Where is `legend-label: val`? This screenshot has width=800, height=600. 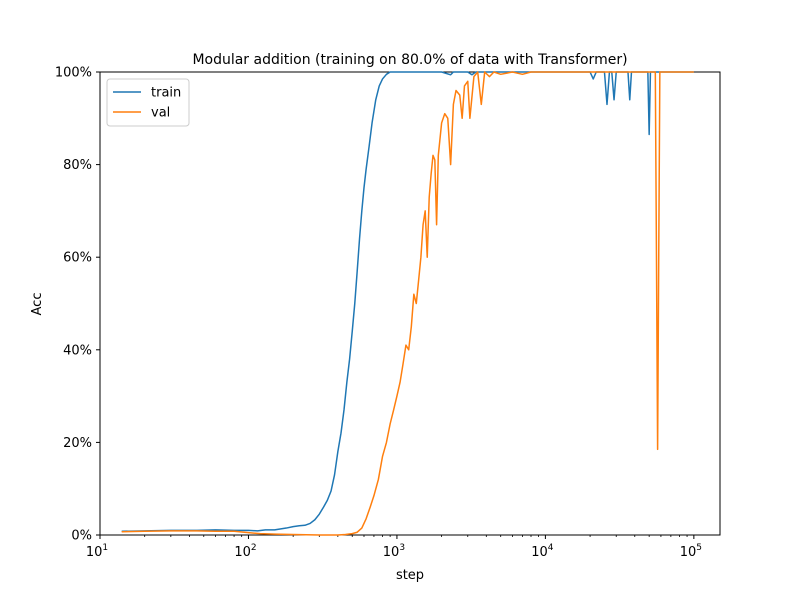
legend-label: val is located at coordinates (160, 113).